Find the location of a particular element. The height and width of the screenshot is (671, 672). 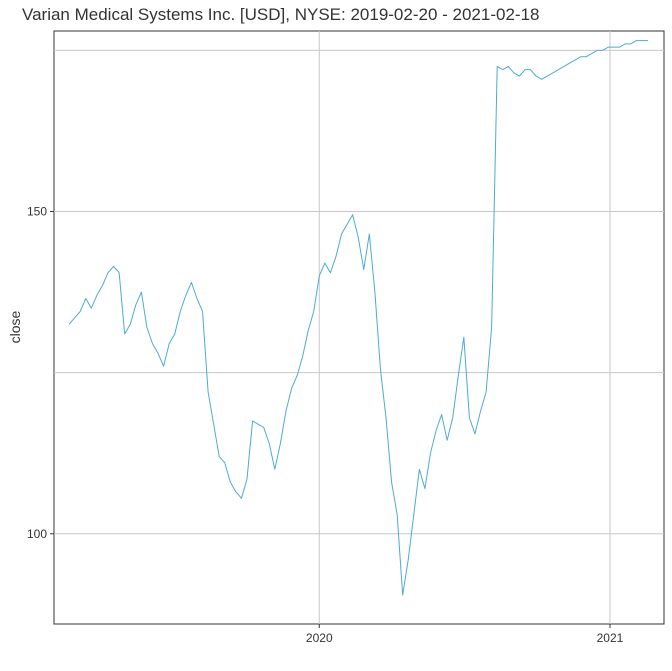

x-tick-label: 2020 is located at coordinates (319, 638).